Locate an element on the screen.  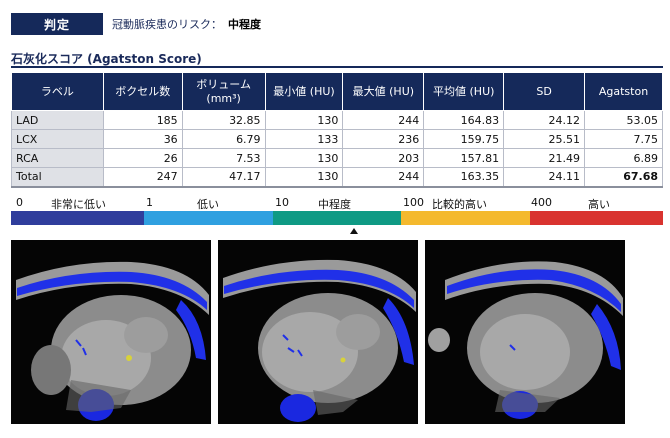
cell-agatston: 6.89 is located at coordinates (623, 158).